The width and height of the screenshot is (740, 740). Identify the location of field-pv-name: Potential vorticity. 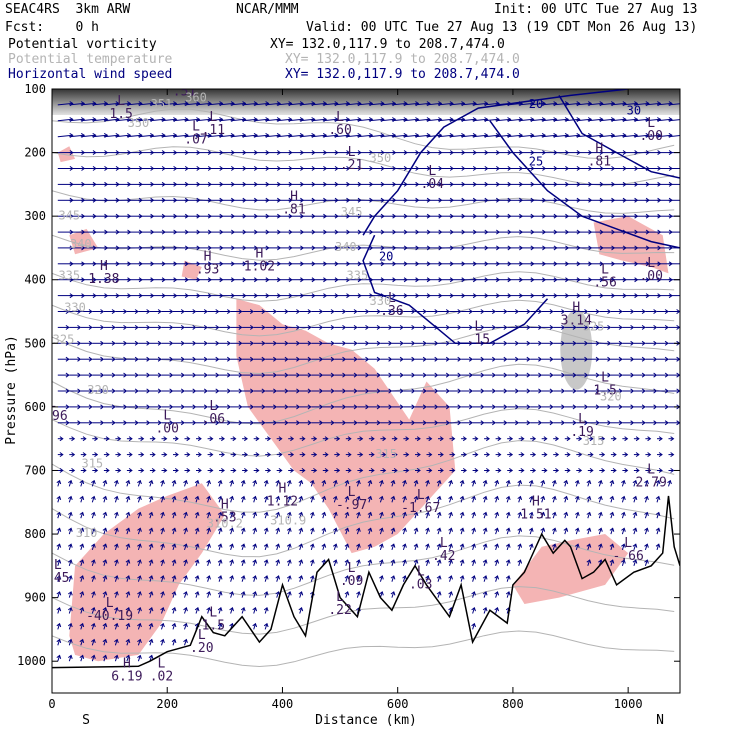
(82, 44).